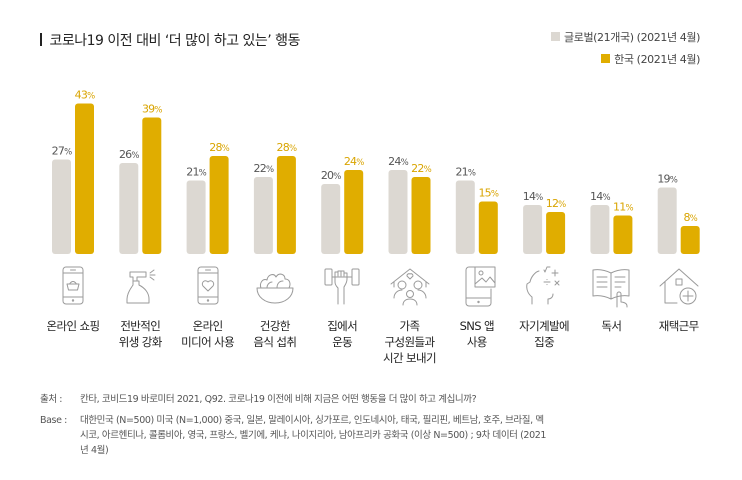 Image resolution: width=742 pixels, height=480 pixels. What do you see at coordinates (41, 39) in the screenshot?
I see `title-marker` at bounding box center [41, 39].